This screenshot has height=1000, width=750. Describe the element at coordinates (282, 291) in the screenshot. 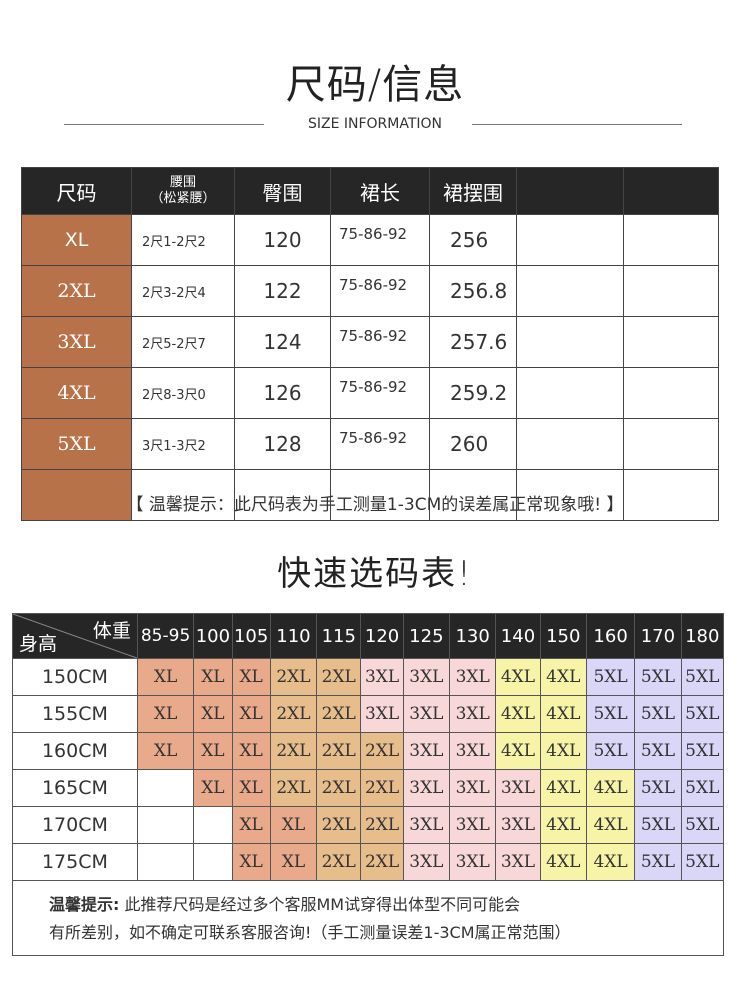

I see `hip-cell: 122` at that location.